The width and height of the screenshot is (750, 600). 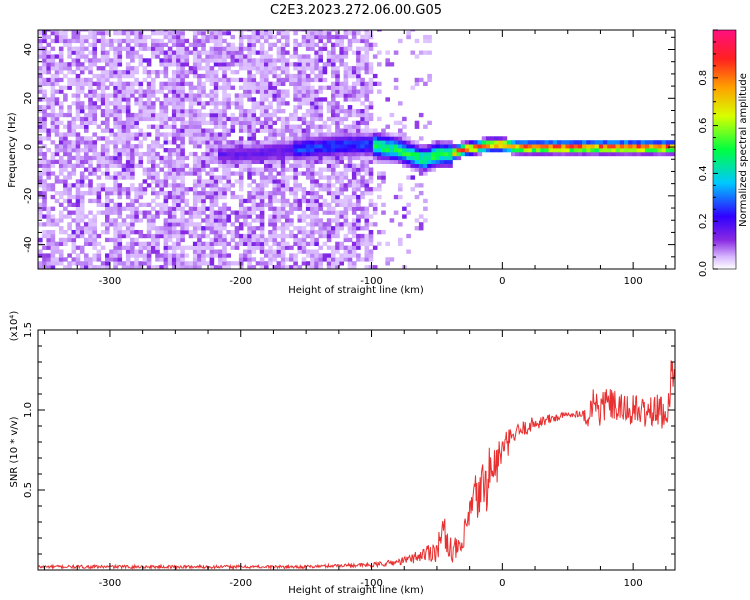 I want to click on y-tick-label: 1.5, so click(x=28, y=330).